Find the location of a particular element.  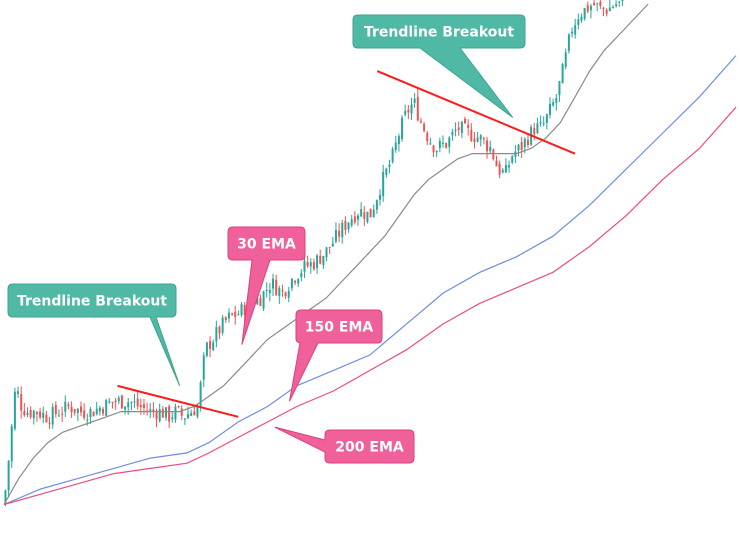

callout-label-1: Trendline Breakout is located at coordinates (92, 302).